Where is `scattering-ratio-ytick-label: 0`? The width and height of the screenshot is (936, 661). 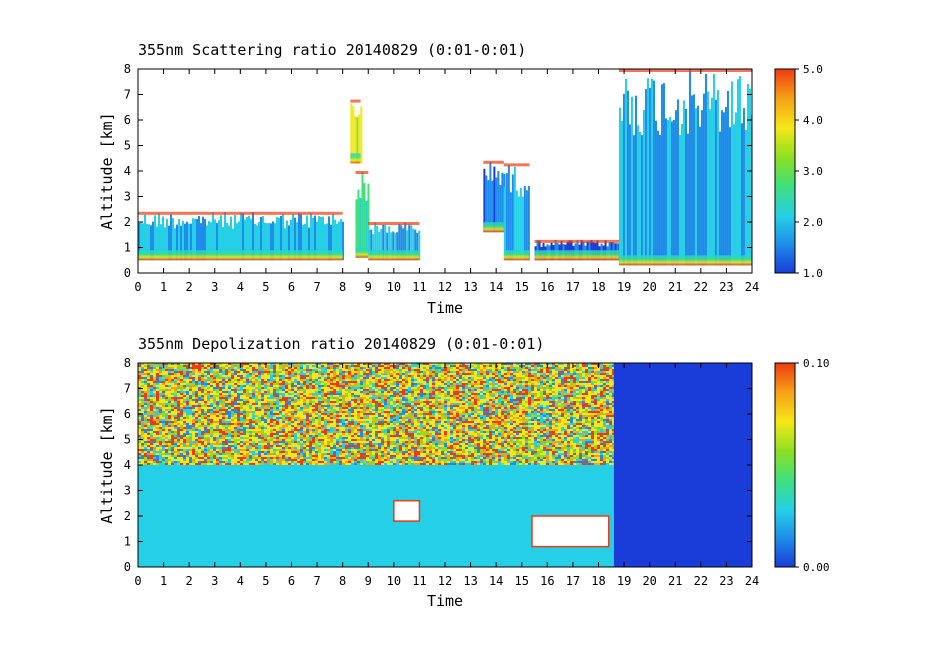 scattering-ratio-ytick-label: 0 is located at coordinates (127, 273).